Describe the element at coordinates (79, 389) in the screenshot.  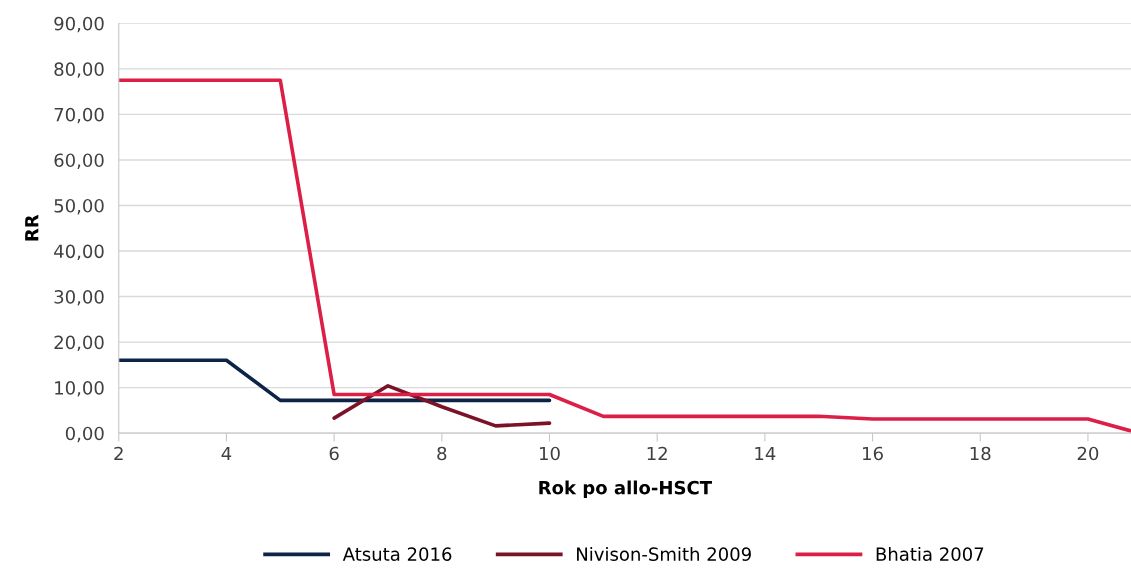
I see `y-tick-label: 10,00` at that location.